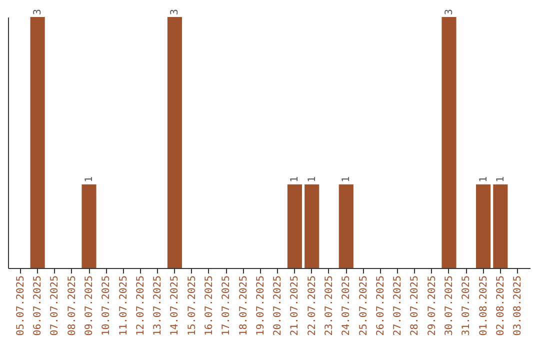 This screenshot has height=340, width=540. Describe the element at coordinates (89, 306) in the screenshot. I see `x-tick-label: 09.07.2025` at that location.